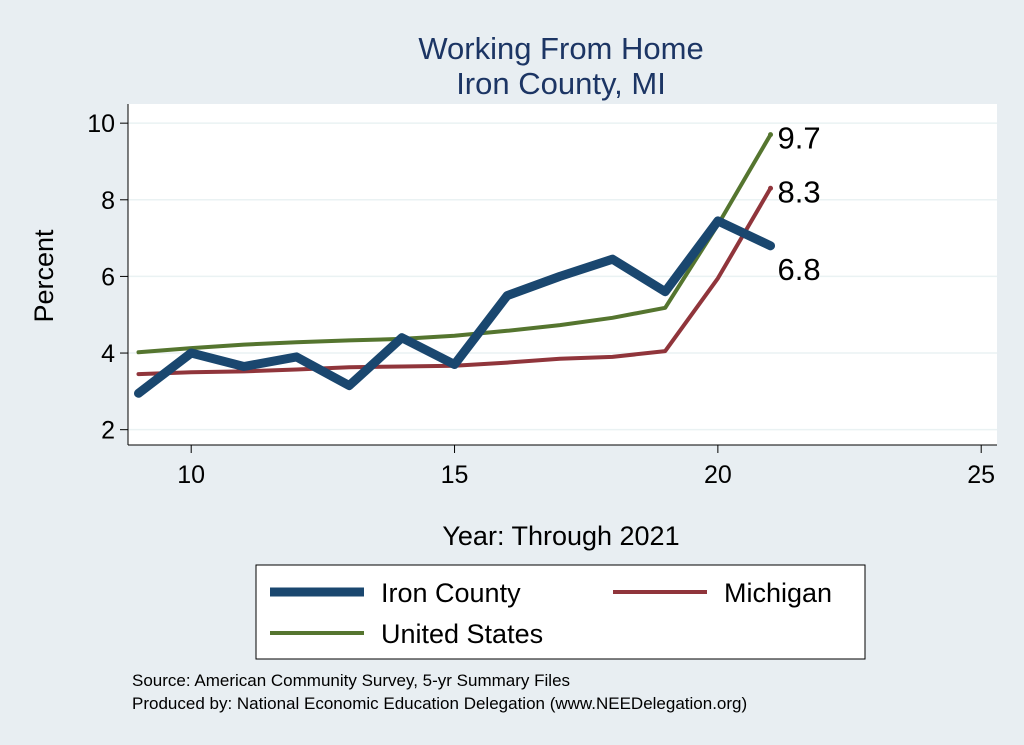 This screenshot has width=1024, height=745. What do you see at coordinates (560, 48) in the screenshot?
I see `chart-title-line-1: Working From Home` at bounding box center [560, 48].